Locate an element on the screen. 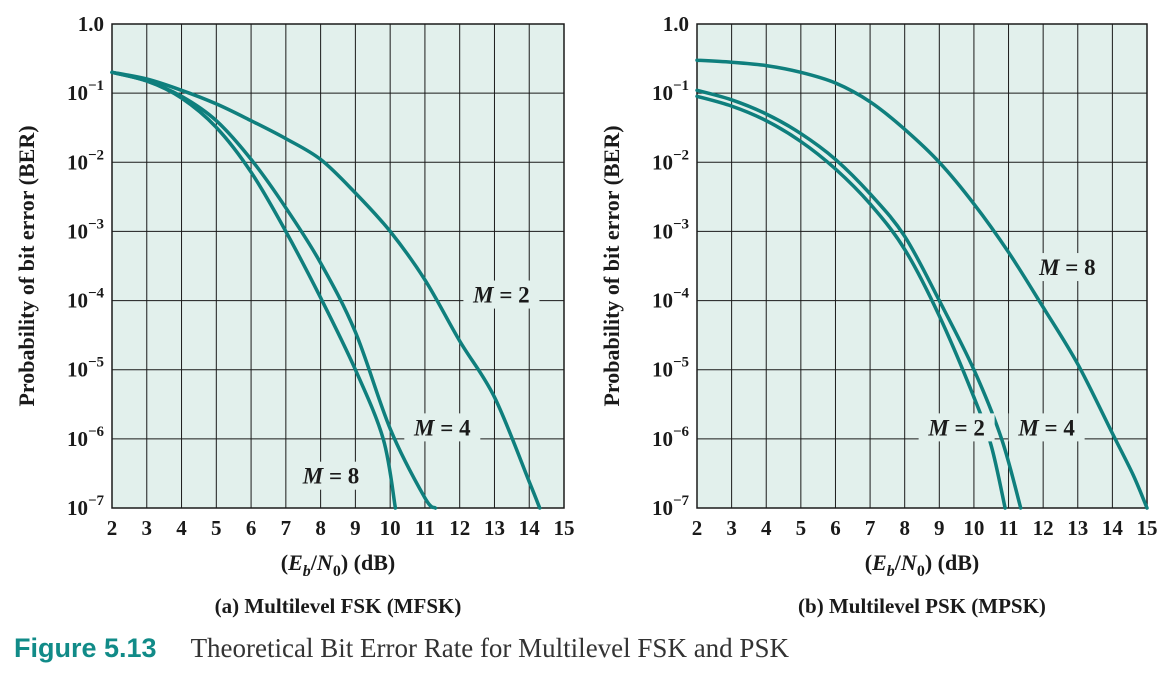 This screenshot has width=1175, height=681. panel-caption: (b) Multilevel PSK (MPSK) is located at coordinates (922, 606).